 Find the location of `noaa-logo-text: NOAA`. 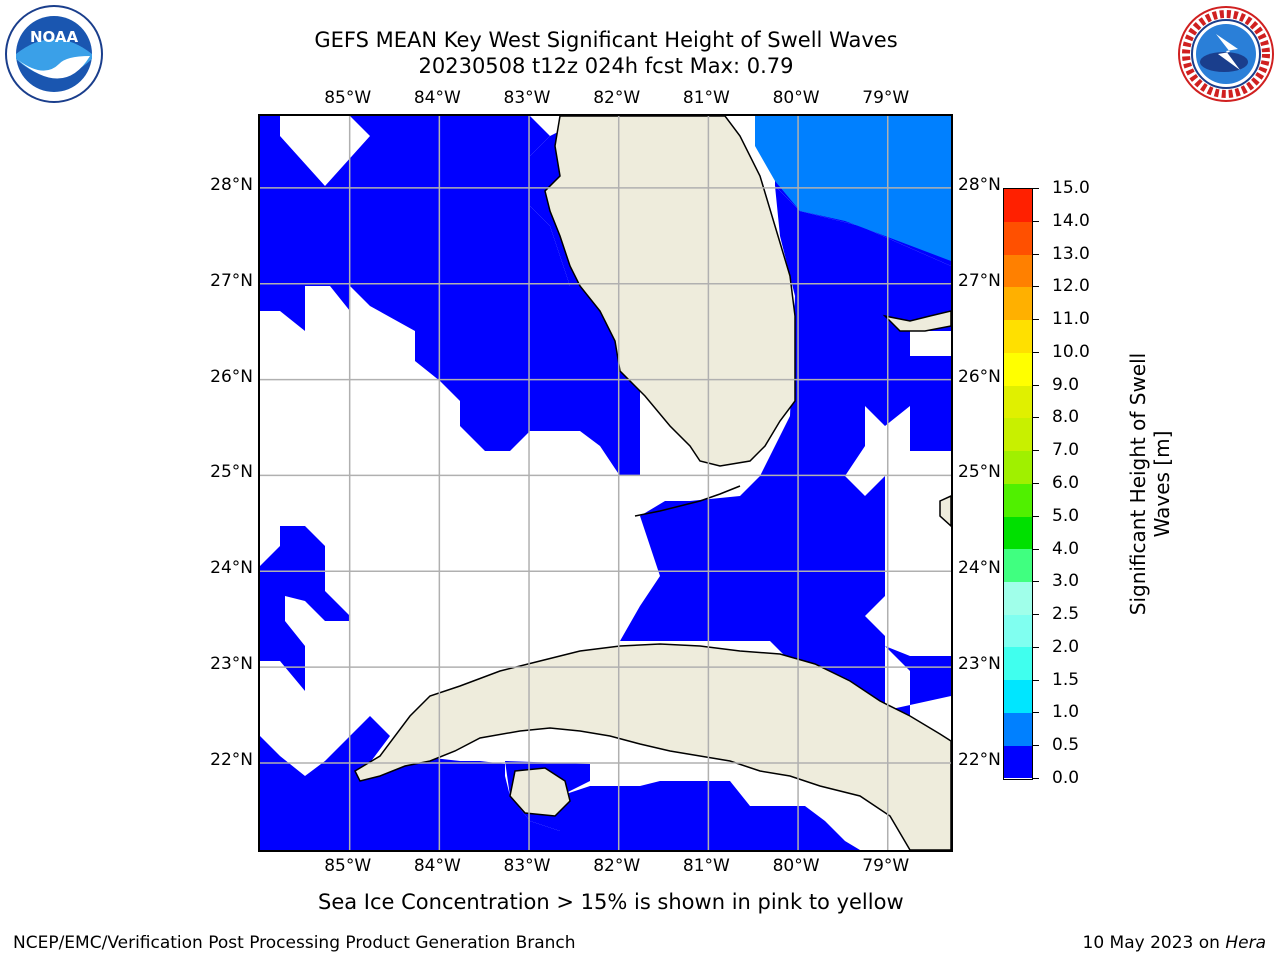

noaa-logo-text: NOAA is located at coordinates (54, 37).